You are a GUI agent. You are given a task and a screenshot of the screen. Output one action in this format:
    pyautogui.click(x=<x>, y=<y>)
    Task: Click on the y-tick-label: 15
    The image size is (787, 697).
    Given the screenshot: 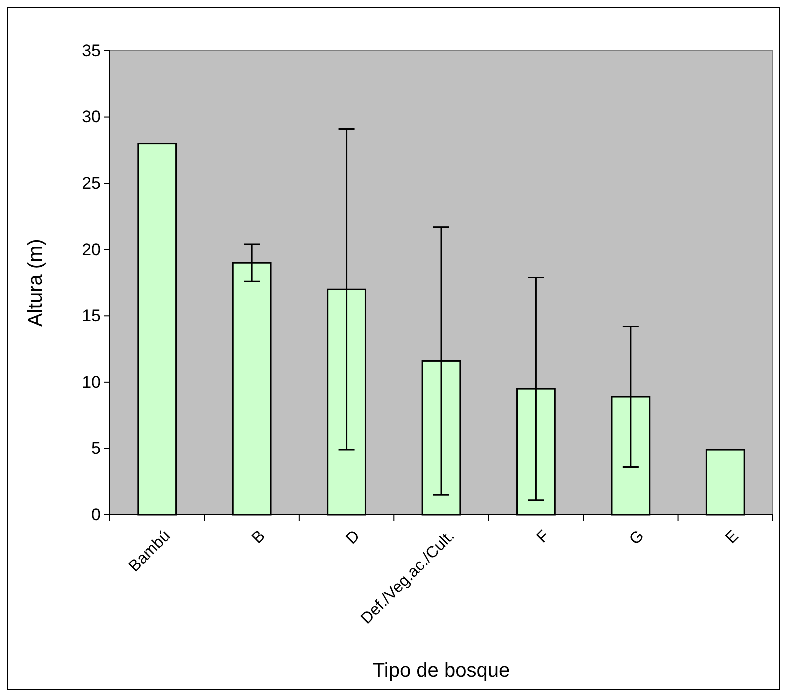 What is the action you would take?
    pyautogui.click(x=91, y=316)
    